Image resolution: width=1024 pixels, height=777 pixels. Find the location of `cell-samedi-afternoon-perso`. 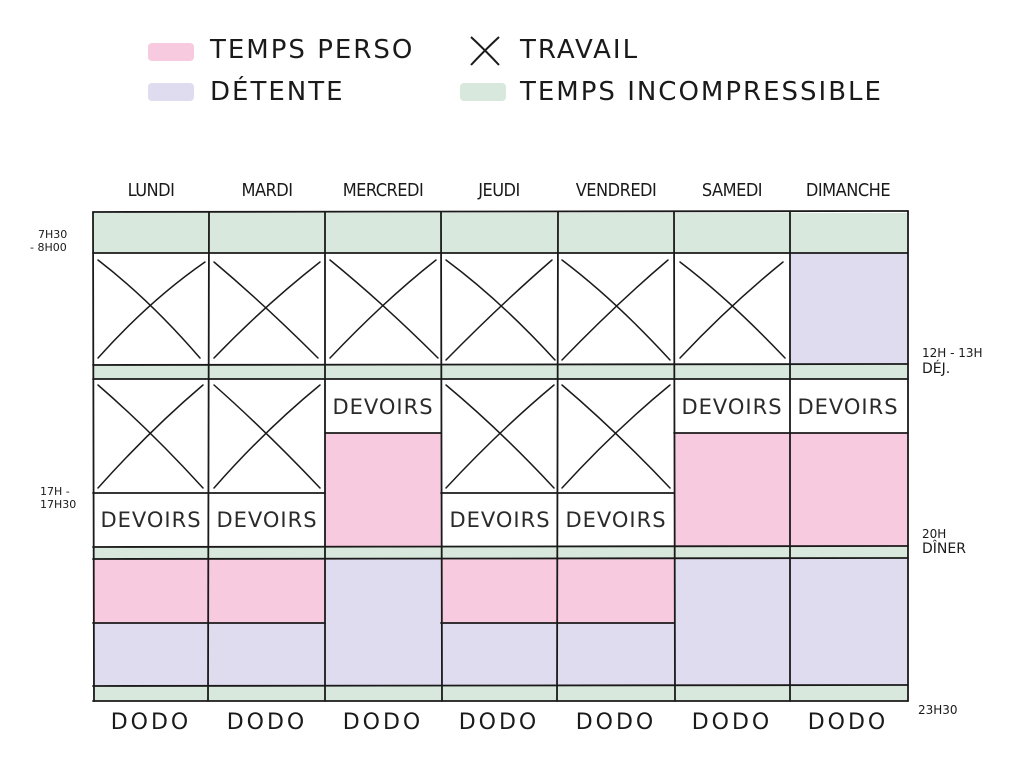

cell-samedi-afternoon-perso is located at coordinates (732, 490).